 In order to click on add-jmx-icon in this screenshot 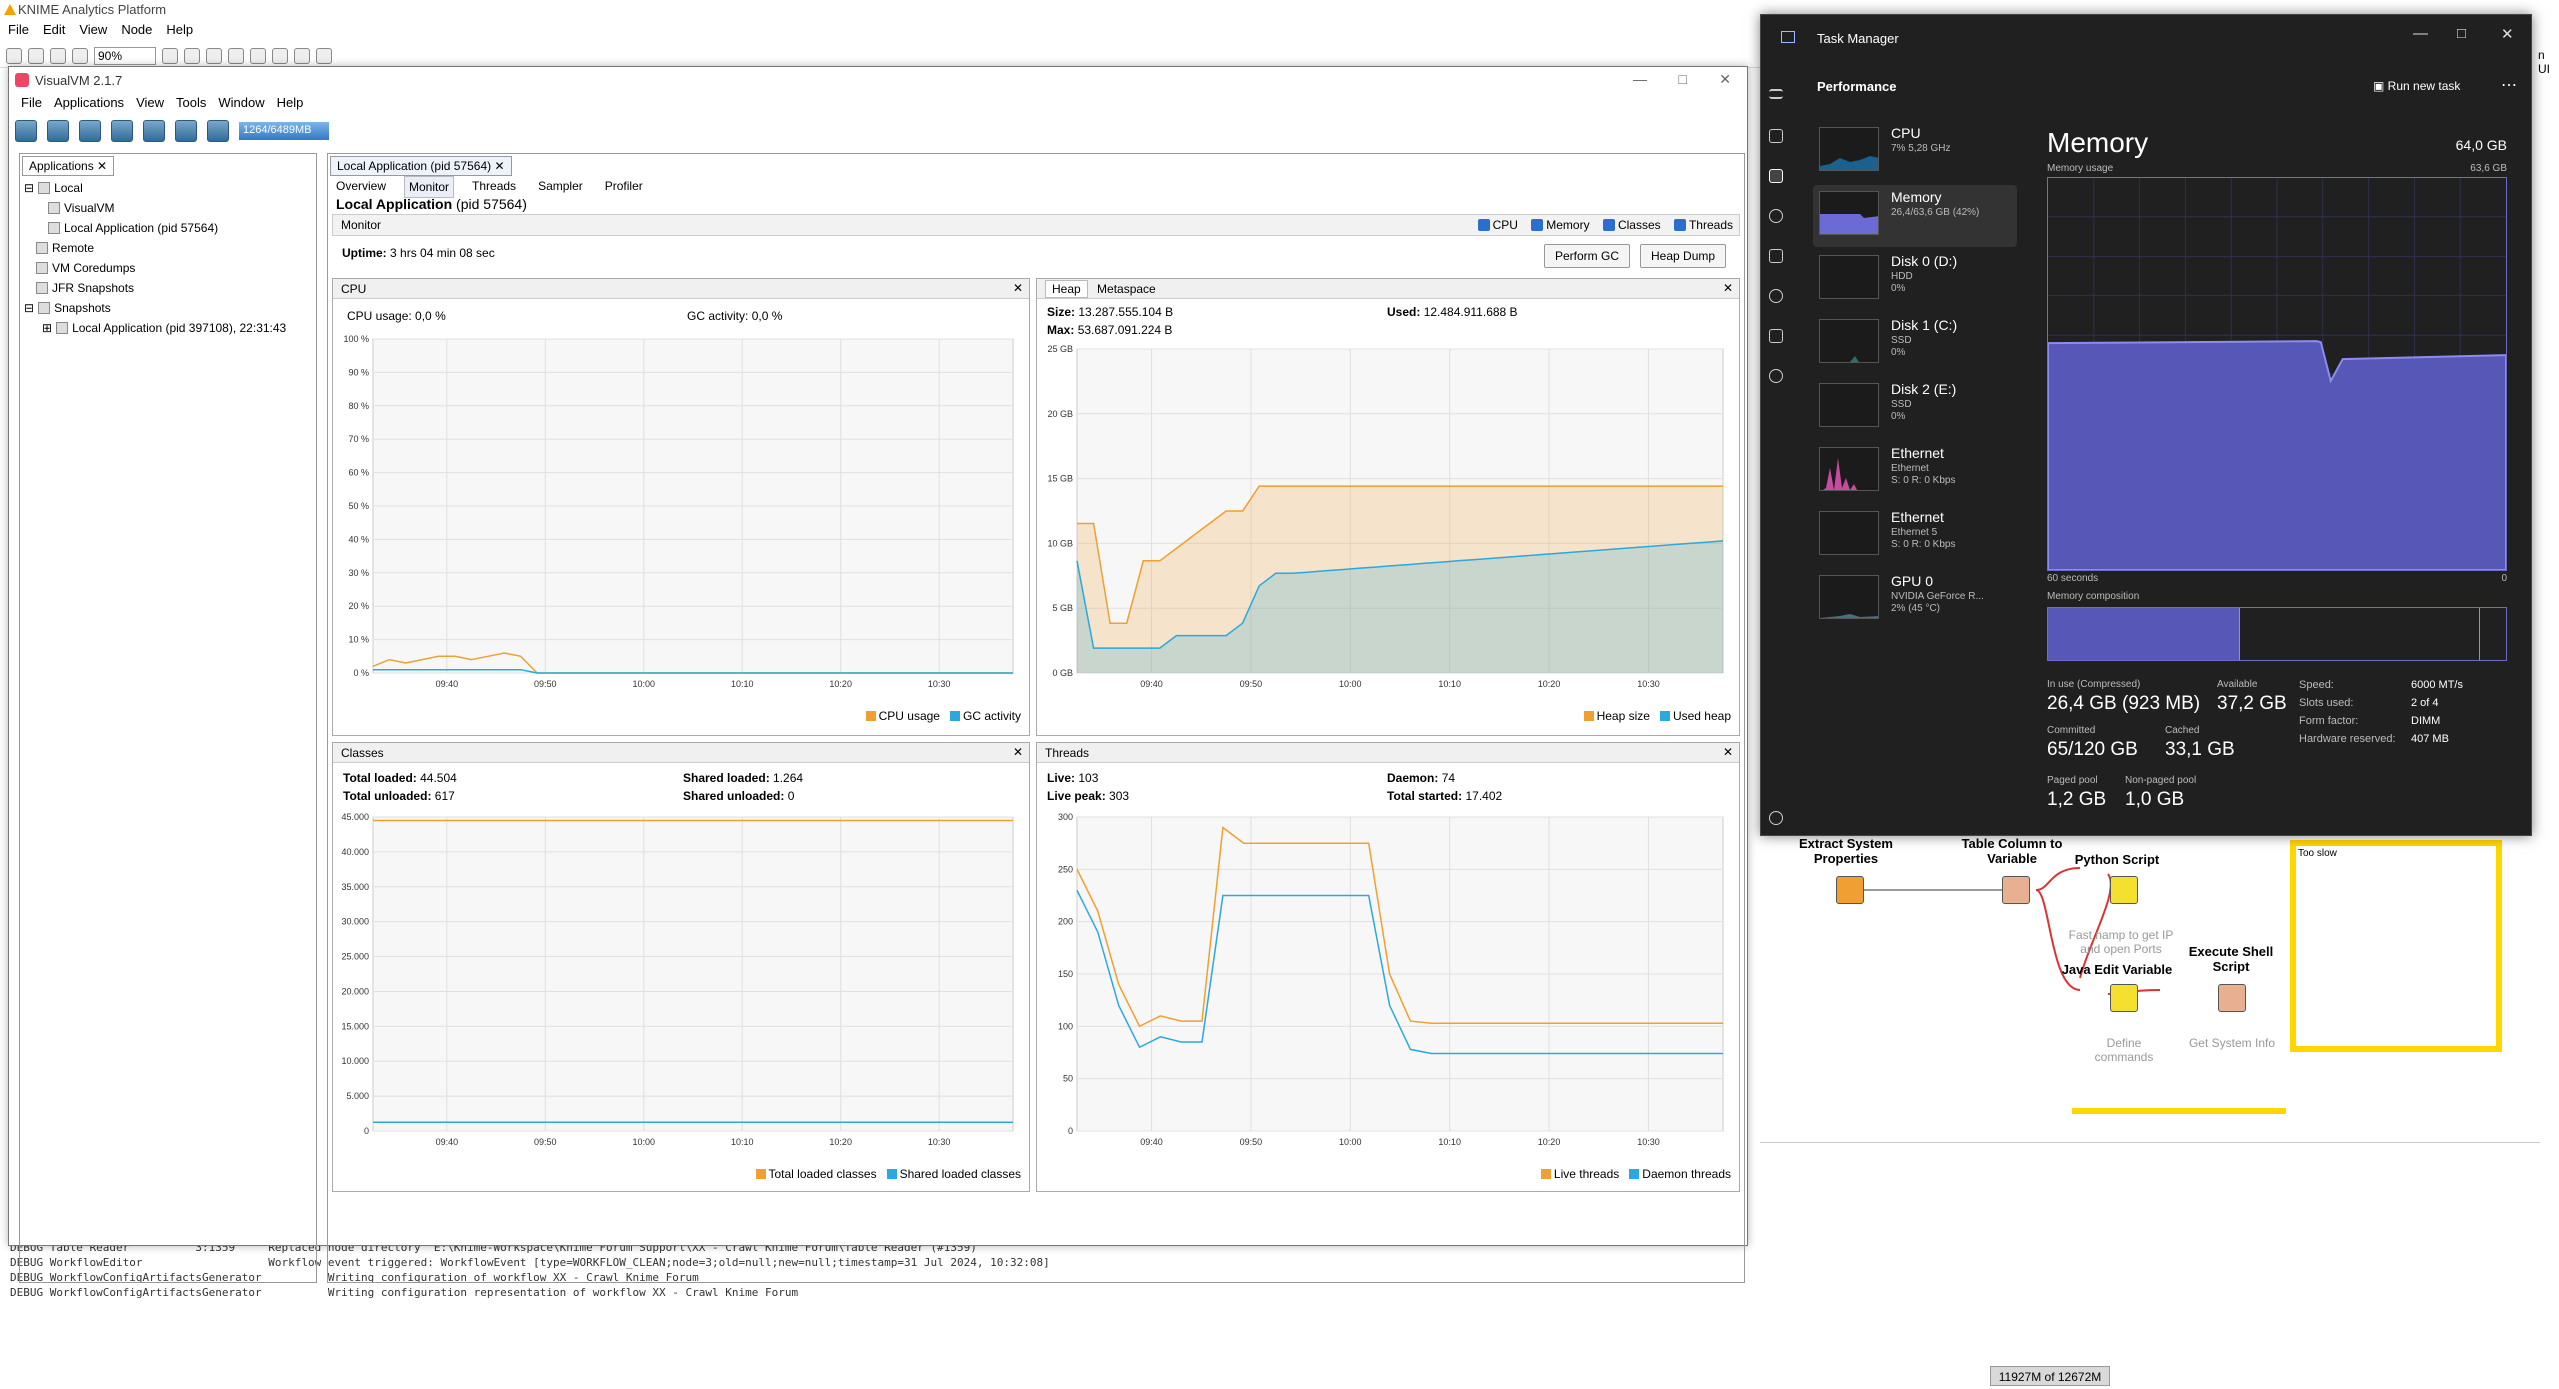, I will do `click(26, 131)`.